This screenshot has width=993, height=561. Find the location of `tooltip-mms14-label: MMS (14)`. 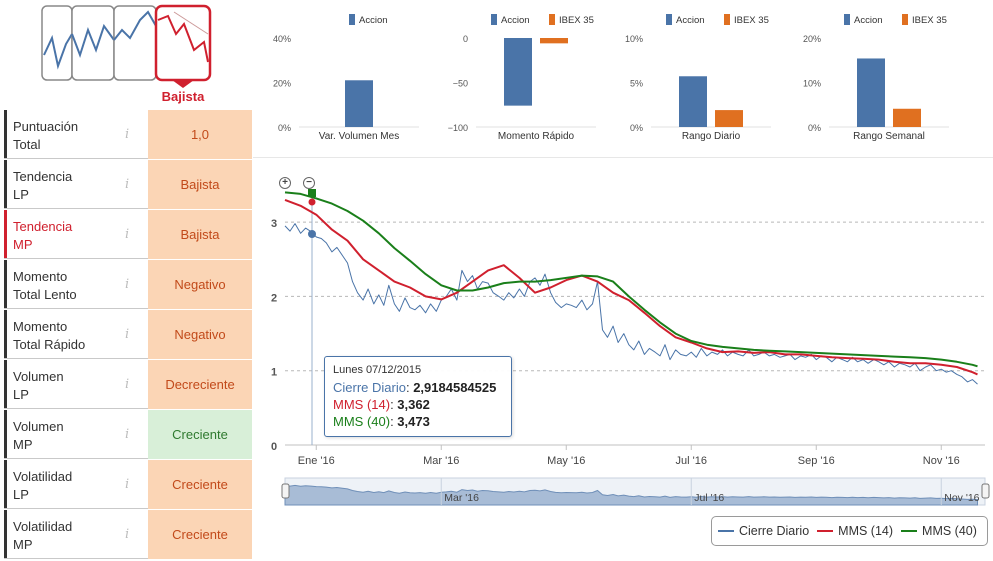

tooltip-mms14-label: MMS (14) is located at coordinates (362, 404).